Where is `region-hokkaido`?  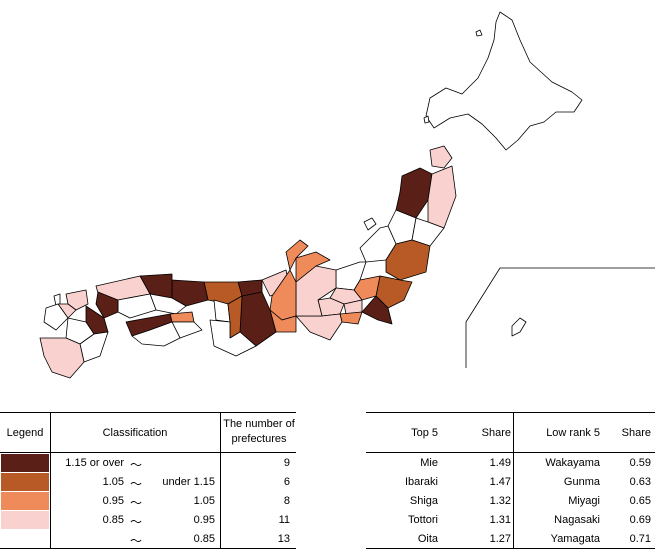
region-hokkaido is located at coordinates (504, 81).